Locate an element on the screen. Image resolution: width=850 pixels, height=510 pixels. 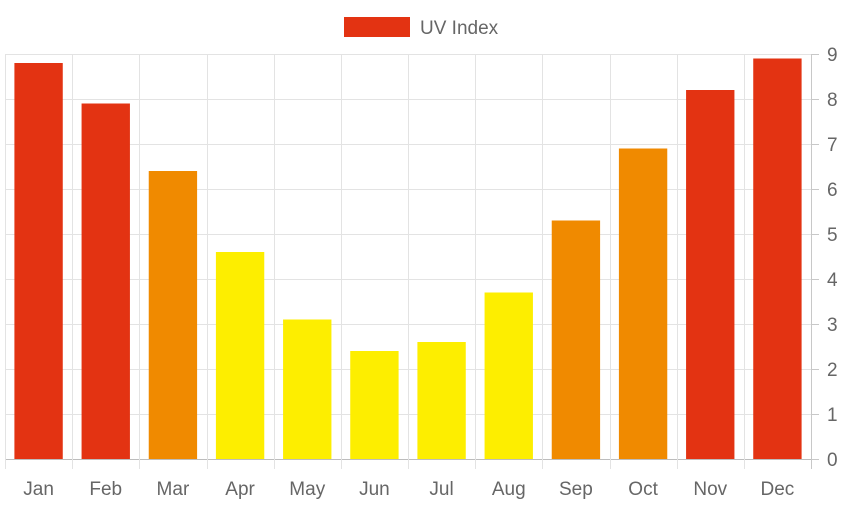
x-tick-label: Dec is located at coordinates (778, 489).